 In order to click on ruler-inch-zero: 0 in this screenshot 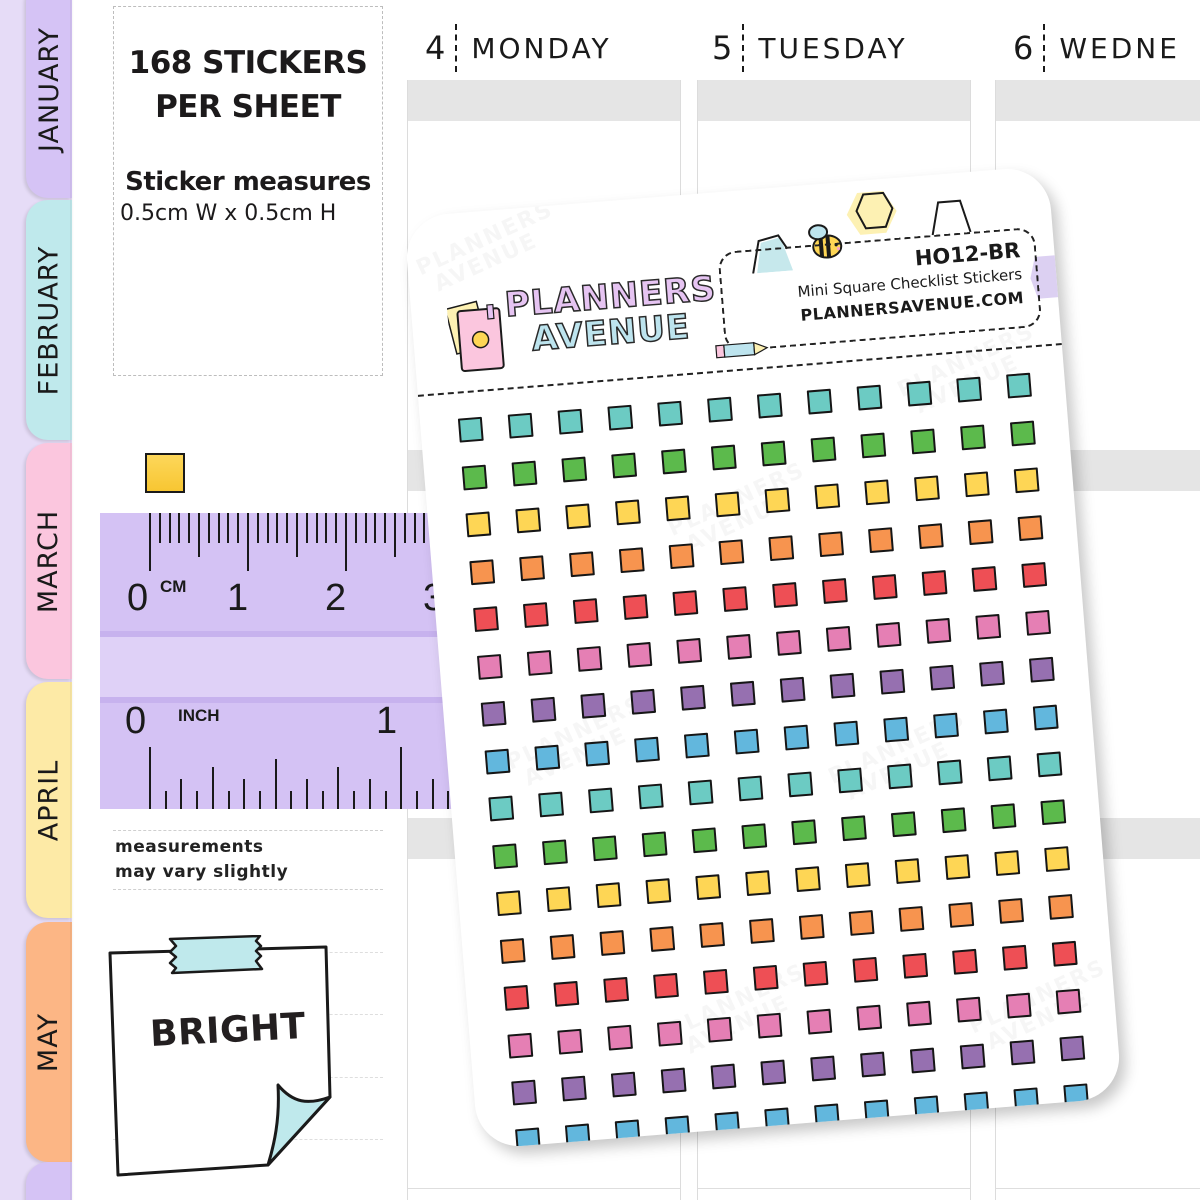, I will do `click(136, 721)`.